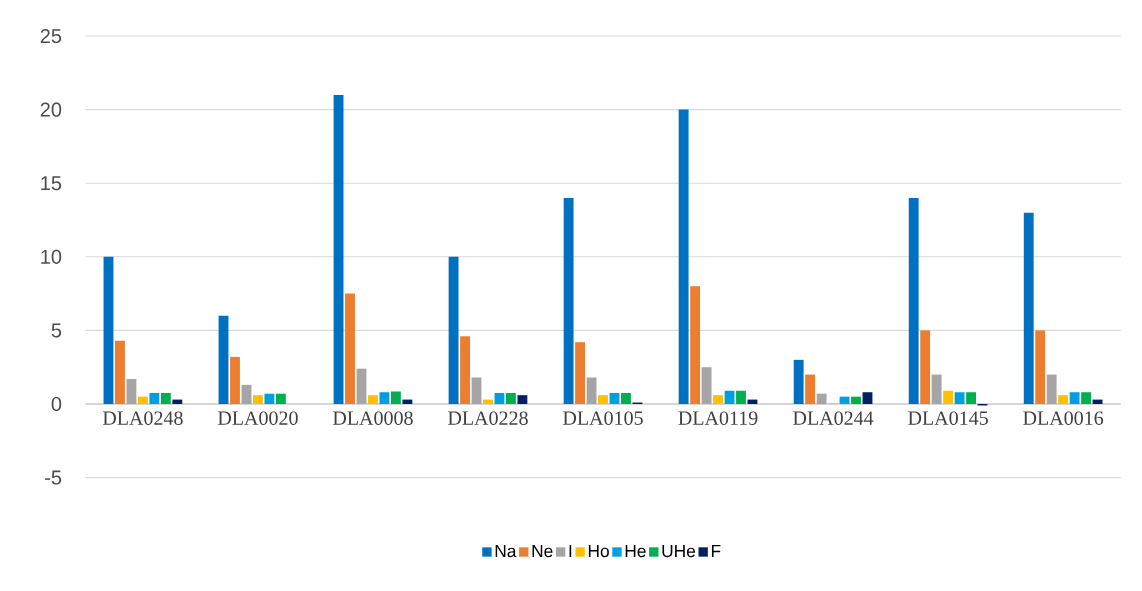 The width and height of the screenshot is (1142, 591). What do you see at coordinates (51, 256) in the screenshot?
I see `y-tick-label: 10` at bounding box center [51, 256].